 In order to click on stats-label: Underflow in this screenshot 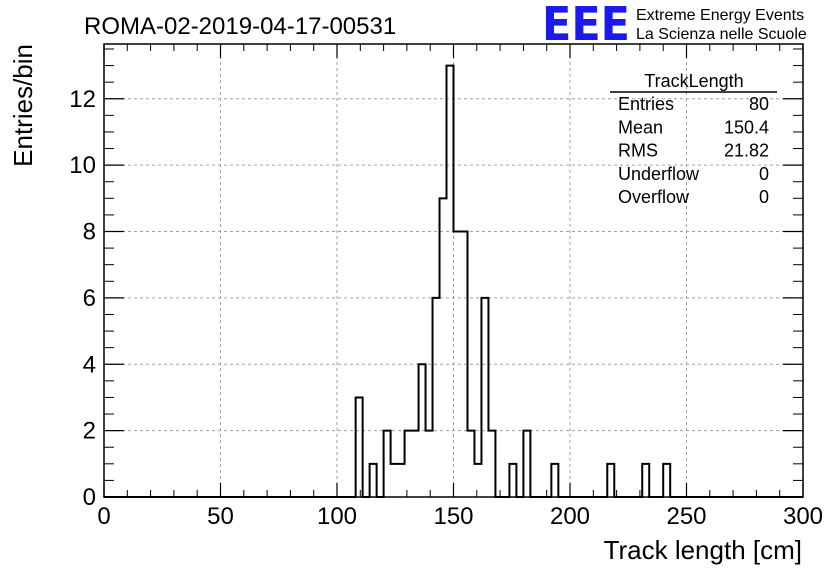, I will do `click(659, 174)`.